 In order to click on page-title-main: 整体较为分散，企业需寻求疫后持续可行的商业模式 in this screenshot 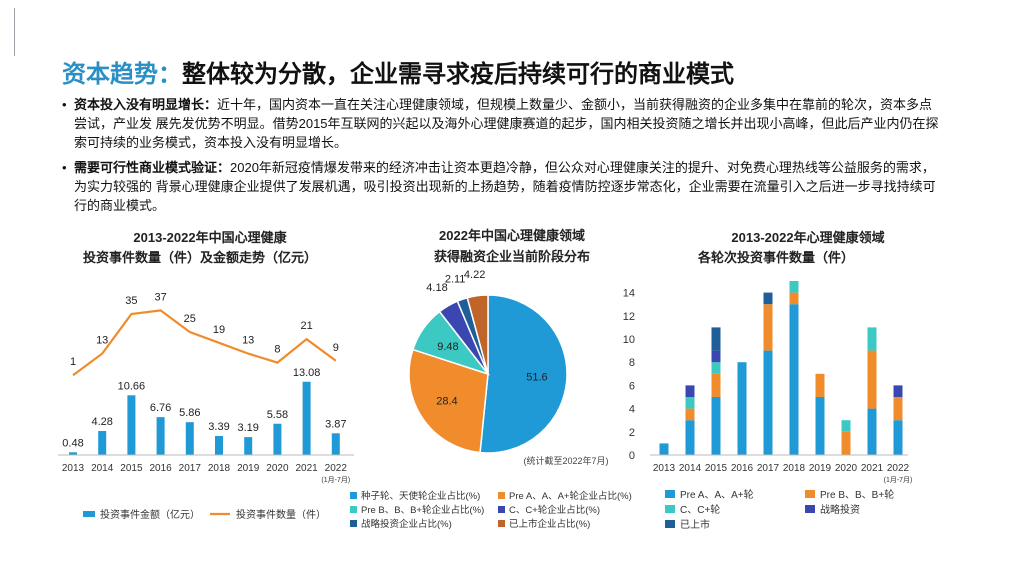, I will do `click(458, 74)`.